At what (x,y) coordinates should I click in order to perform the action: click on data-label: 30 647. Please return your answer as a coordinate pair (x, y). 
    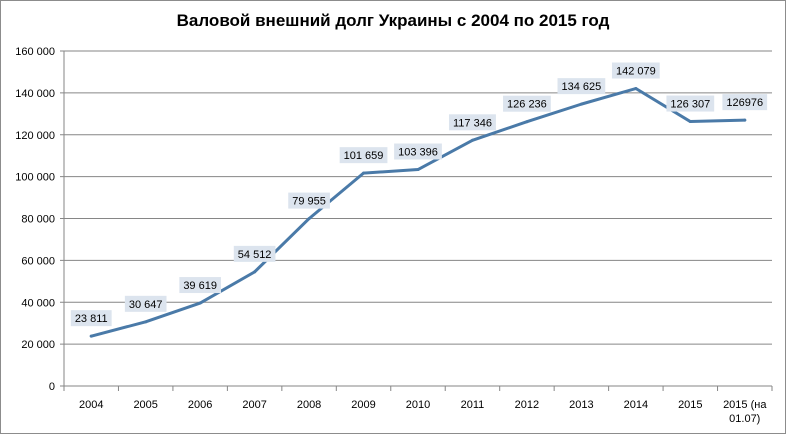
    Looking at the image, I should click on (145, 303).